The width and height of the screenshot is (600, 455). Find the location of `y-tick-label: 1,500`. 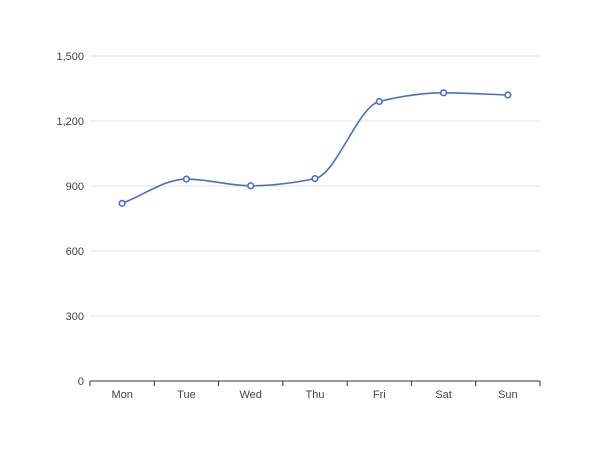

y-tick-label: 1,500 is located at coordinates (70, 57).